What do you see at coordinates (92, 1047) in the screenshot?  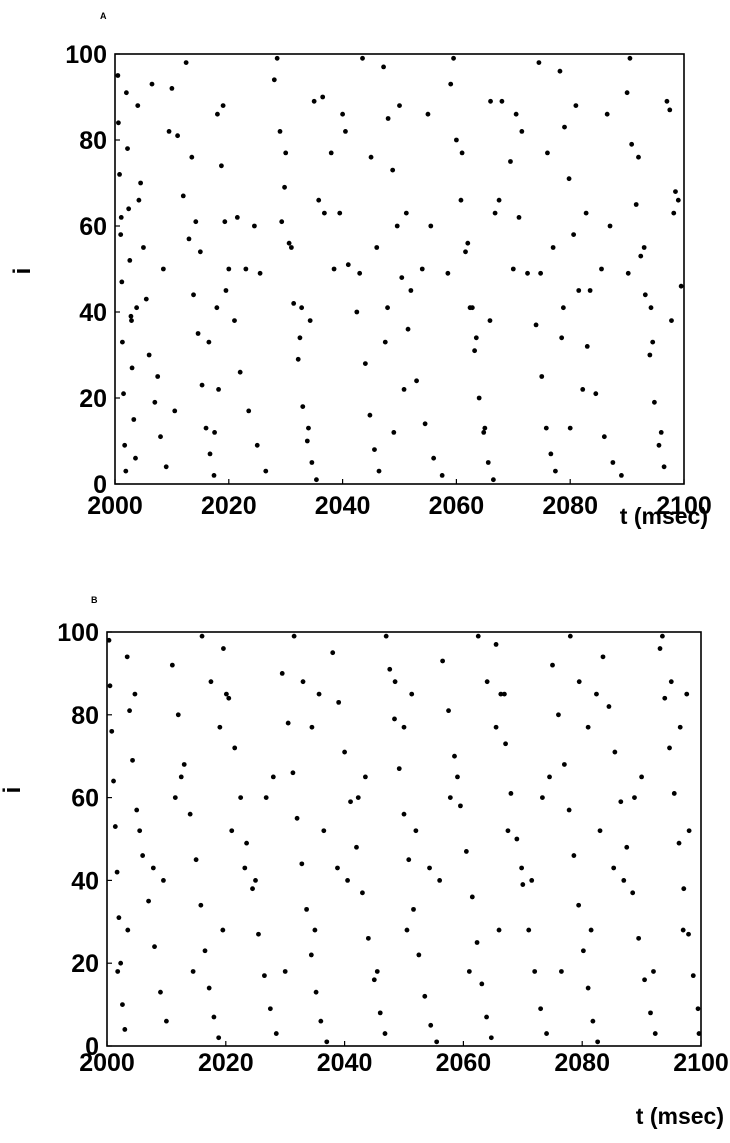 I see `y-tick-label: 0` at bounding box center [92, 1047].